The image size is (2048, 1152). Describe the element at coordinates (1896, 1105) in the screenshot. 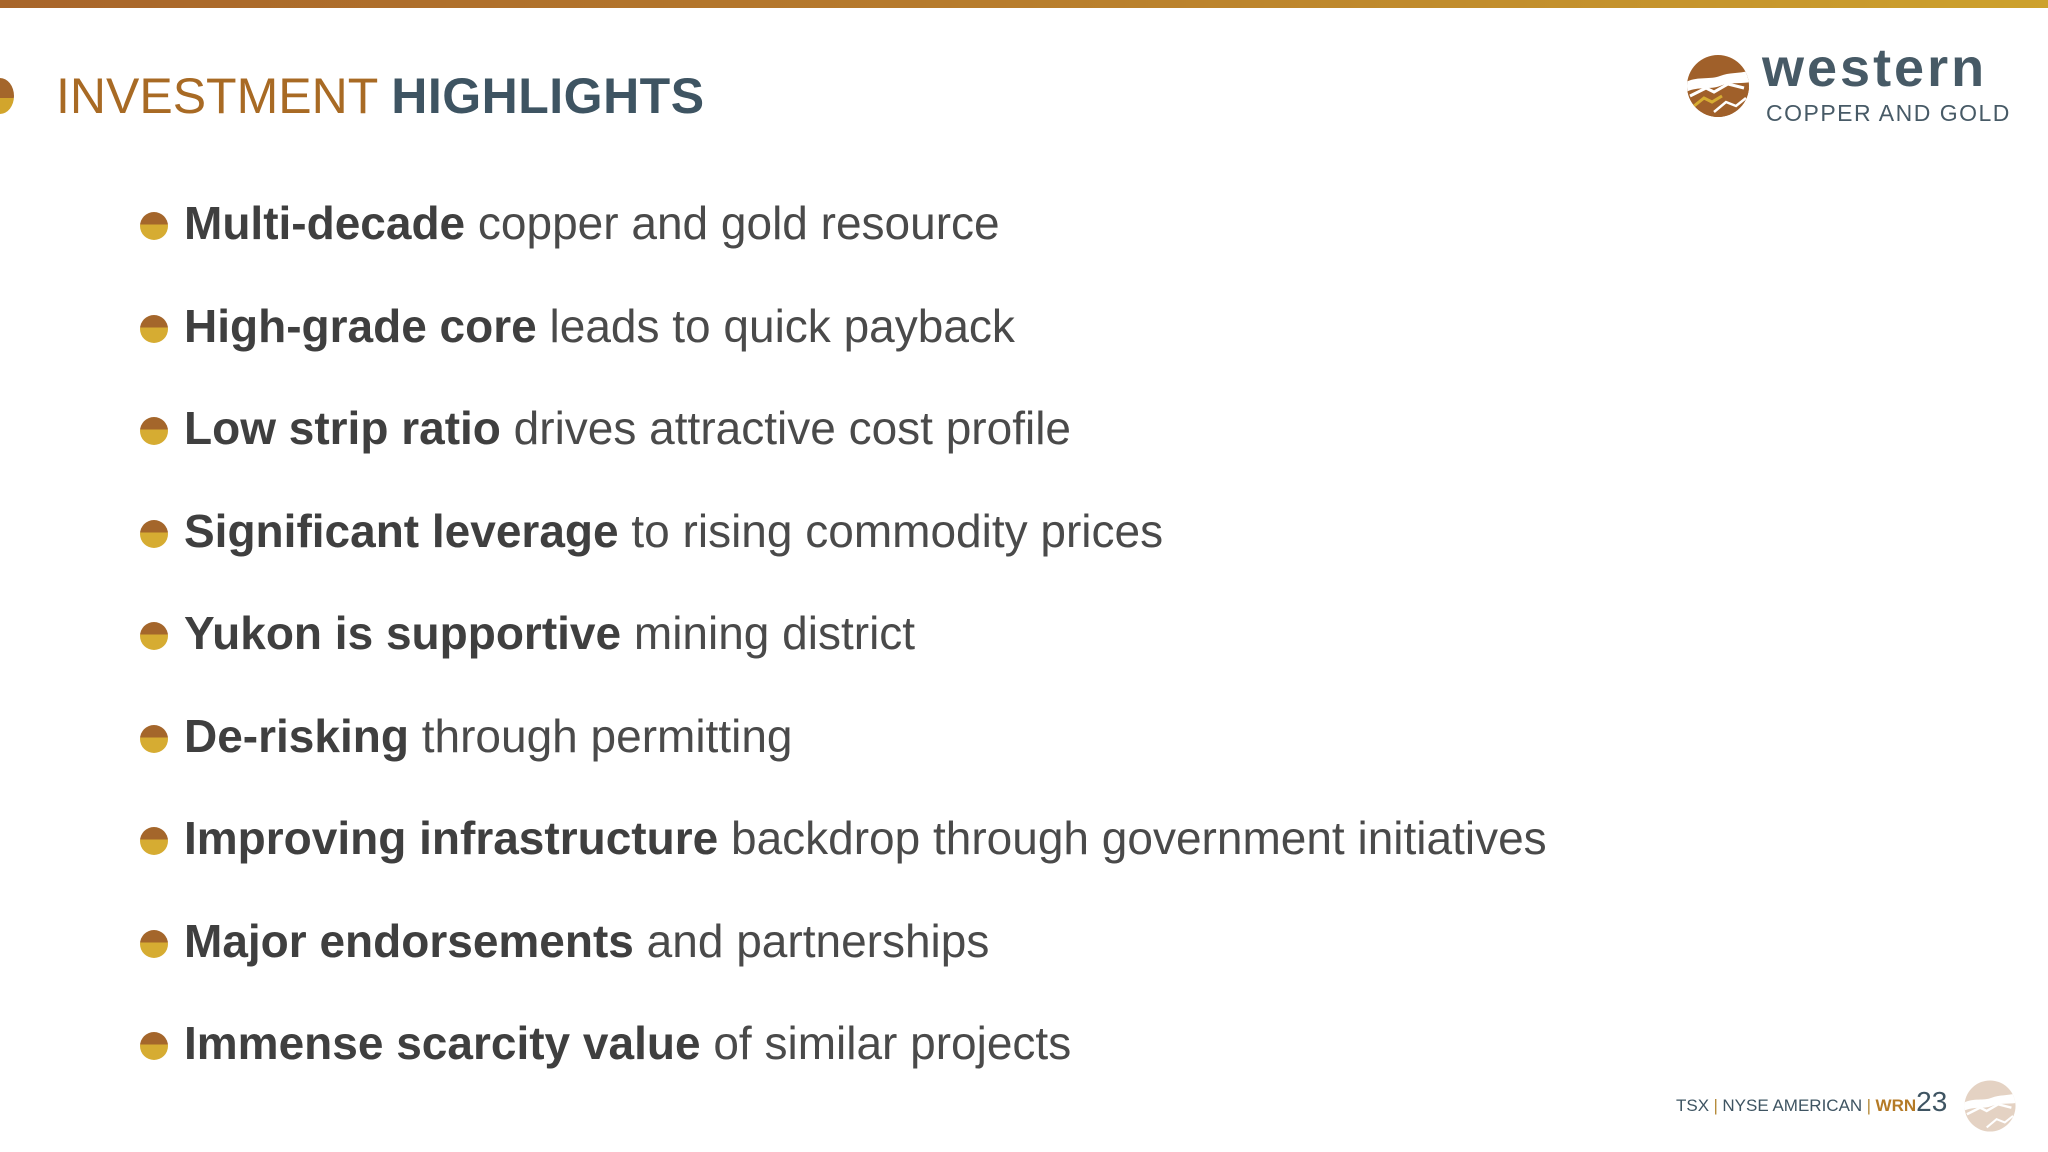

I see `footer-ticker: WRN` at that location.